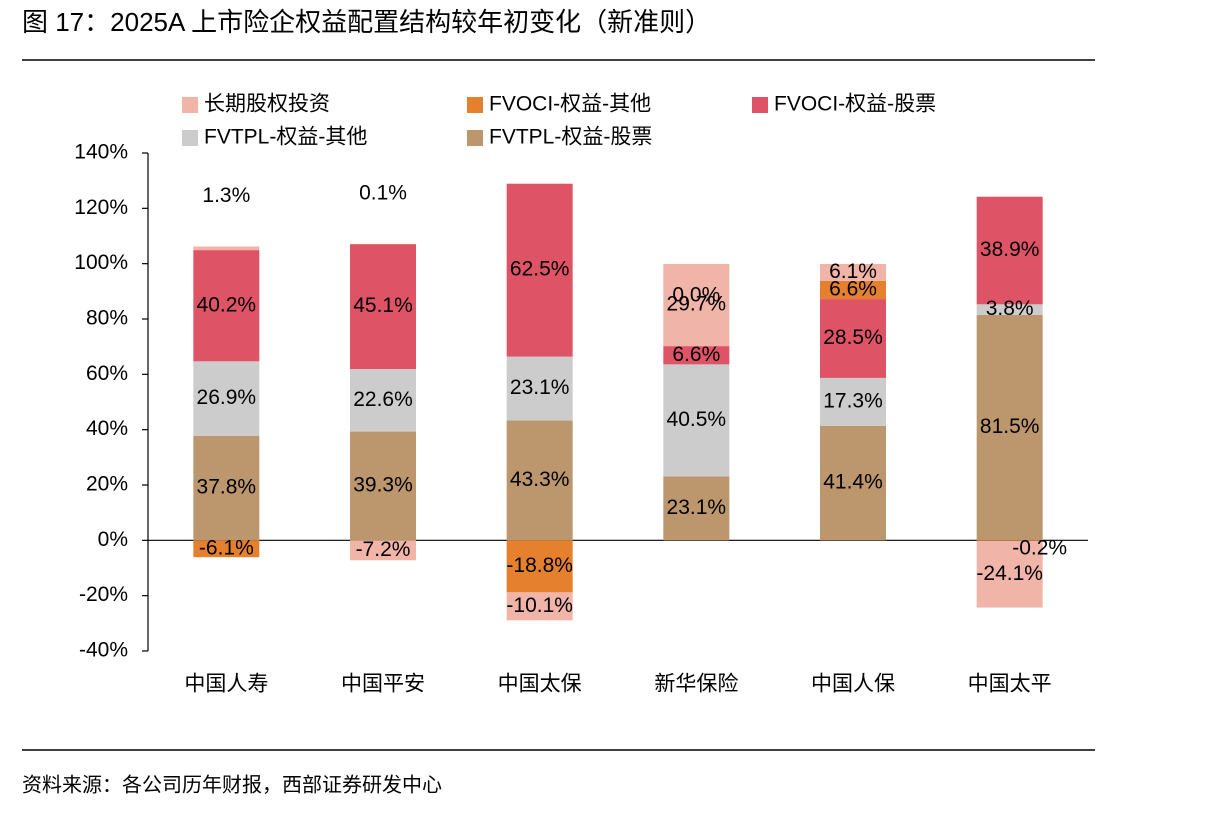 This screenshot has height=817, width=1215. Describe the element at coordinates (107, 373) in the screenshot. I see `y-tick-label: 60%` at that location.